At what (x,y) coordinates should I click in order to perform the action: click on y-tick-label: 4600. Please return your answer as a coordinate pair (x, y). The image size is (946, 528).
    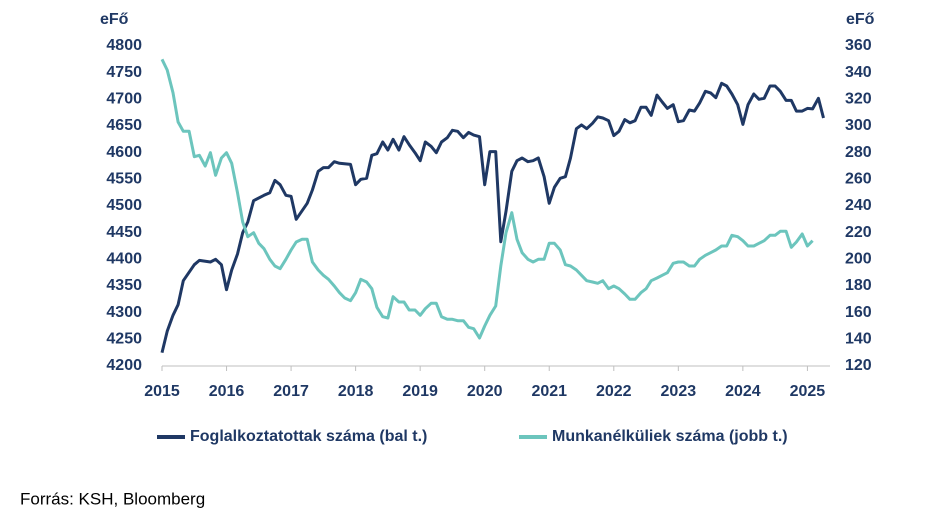
    Looking at the image, I should click on (124, 152).